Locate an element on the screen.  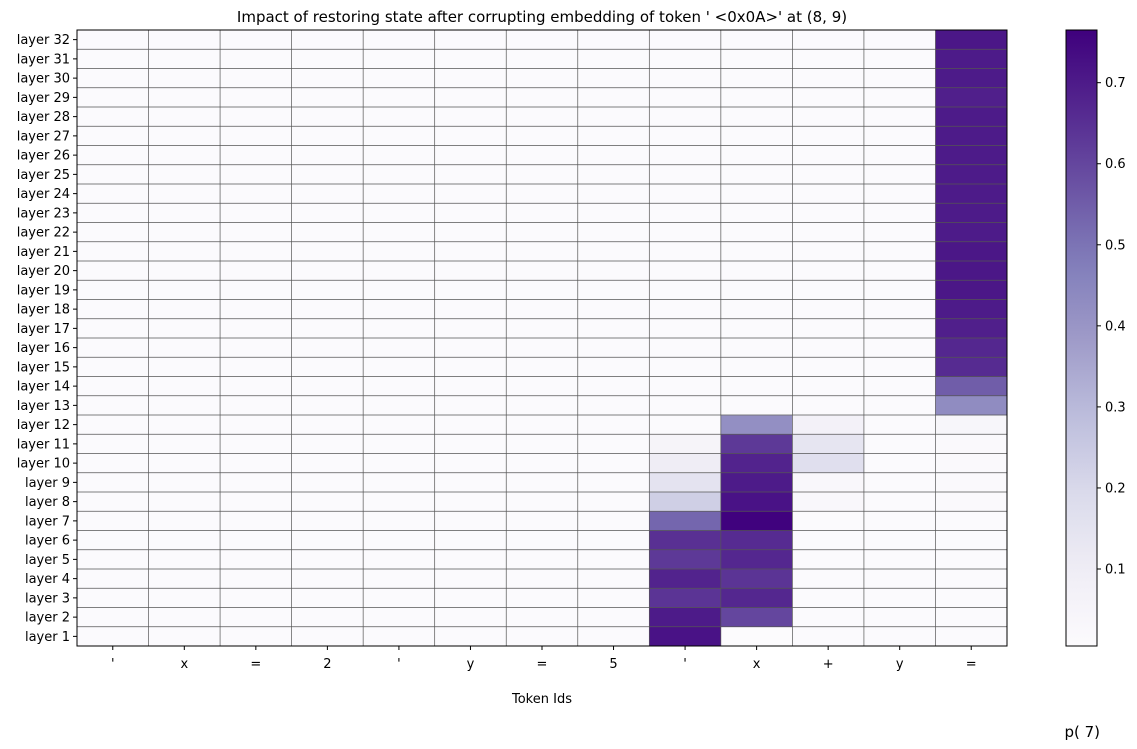
x-tick-label: 5 is located at coordinates (613, 664).